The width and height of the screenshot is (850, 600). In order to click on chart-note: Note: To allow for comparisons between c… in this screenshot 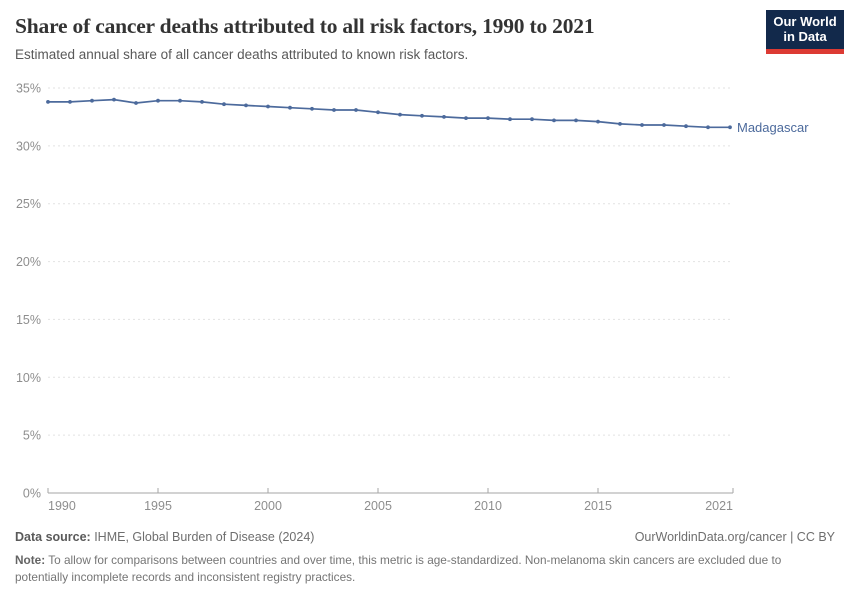, I will do `click(424, 568)`.